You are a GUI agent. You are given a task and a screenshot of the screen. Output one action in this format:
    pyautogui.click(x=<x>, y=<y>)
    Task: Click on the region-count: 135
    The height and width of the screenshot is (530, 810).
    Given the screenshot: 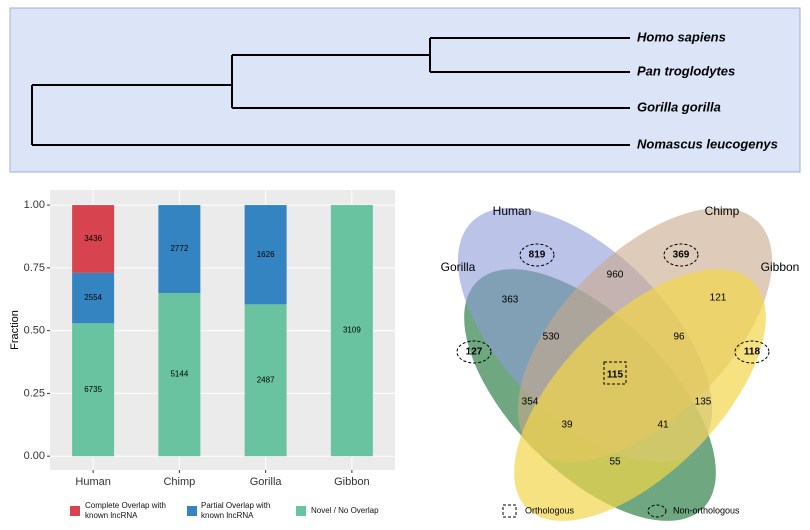 What is the action you would take?
    pyautogui.click(x=703, y=402)
    